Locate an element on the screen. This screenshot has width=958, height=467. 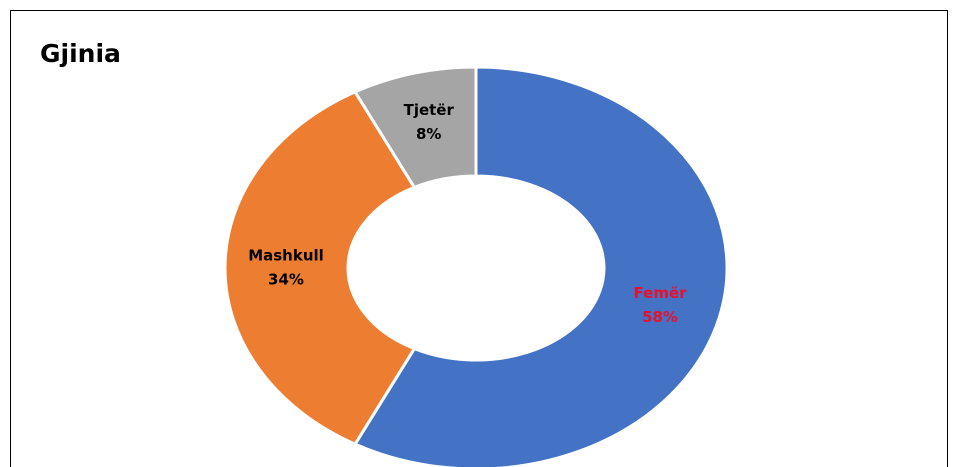
donut-slice is located at coordinates (415, 127).